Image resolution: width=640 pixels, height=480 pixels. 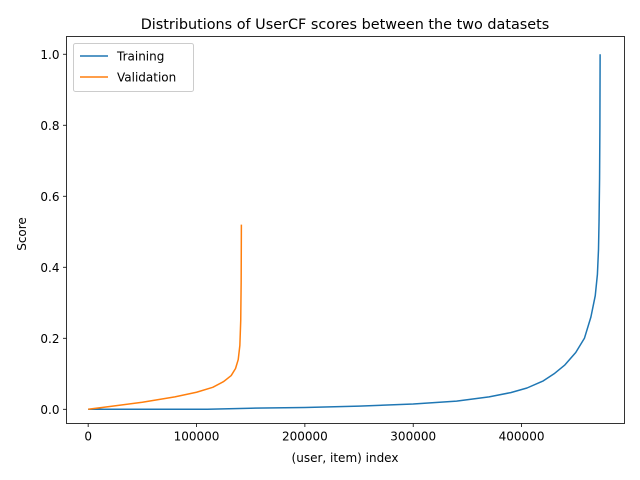 What do you see at coordinates (22, 234) in the screenshot?
I see `y-axis-label: Score` at bounding box center [22, 234].